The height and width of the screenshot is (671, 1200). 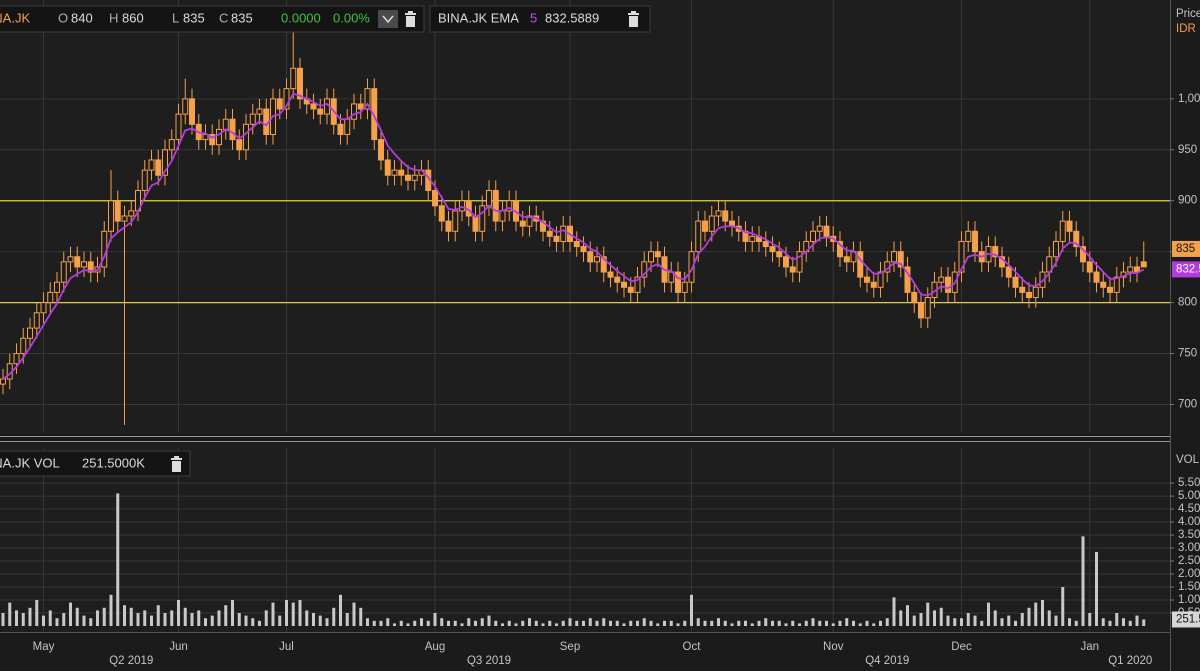 I want to click on close-value: 835, so click(x=242, y=17).